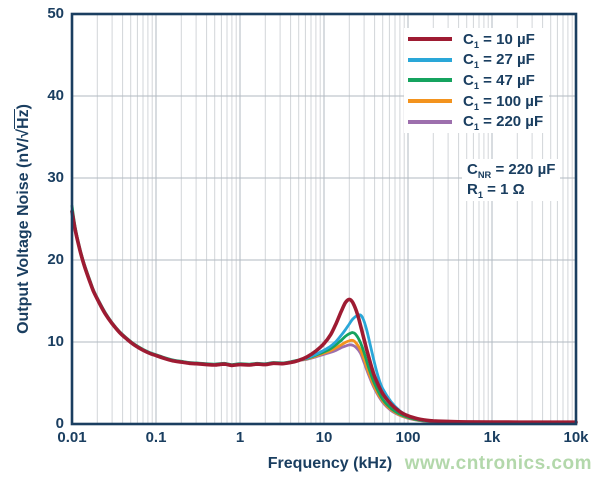 This screenshot has width=600, height=487. Describe the element at coordinates (72, 437) in the screenshot. I see `x-tick-label: 0.01` at that location.